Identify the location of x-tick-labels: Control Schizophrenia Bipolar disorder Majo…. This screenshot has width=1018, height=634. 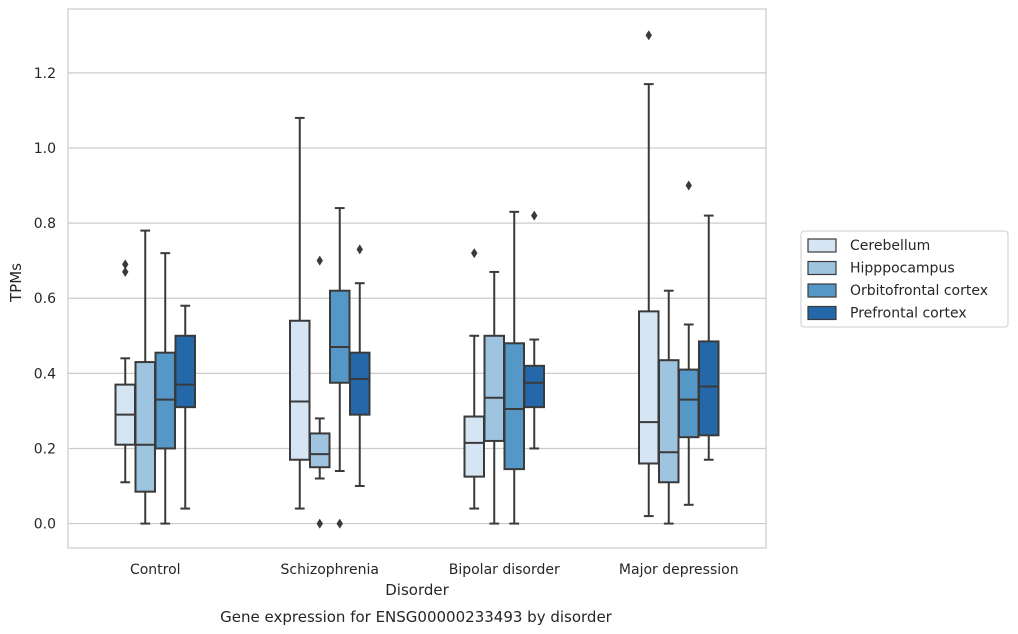
(434, 570).